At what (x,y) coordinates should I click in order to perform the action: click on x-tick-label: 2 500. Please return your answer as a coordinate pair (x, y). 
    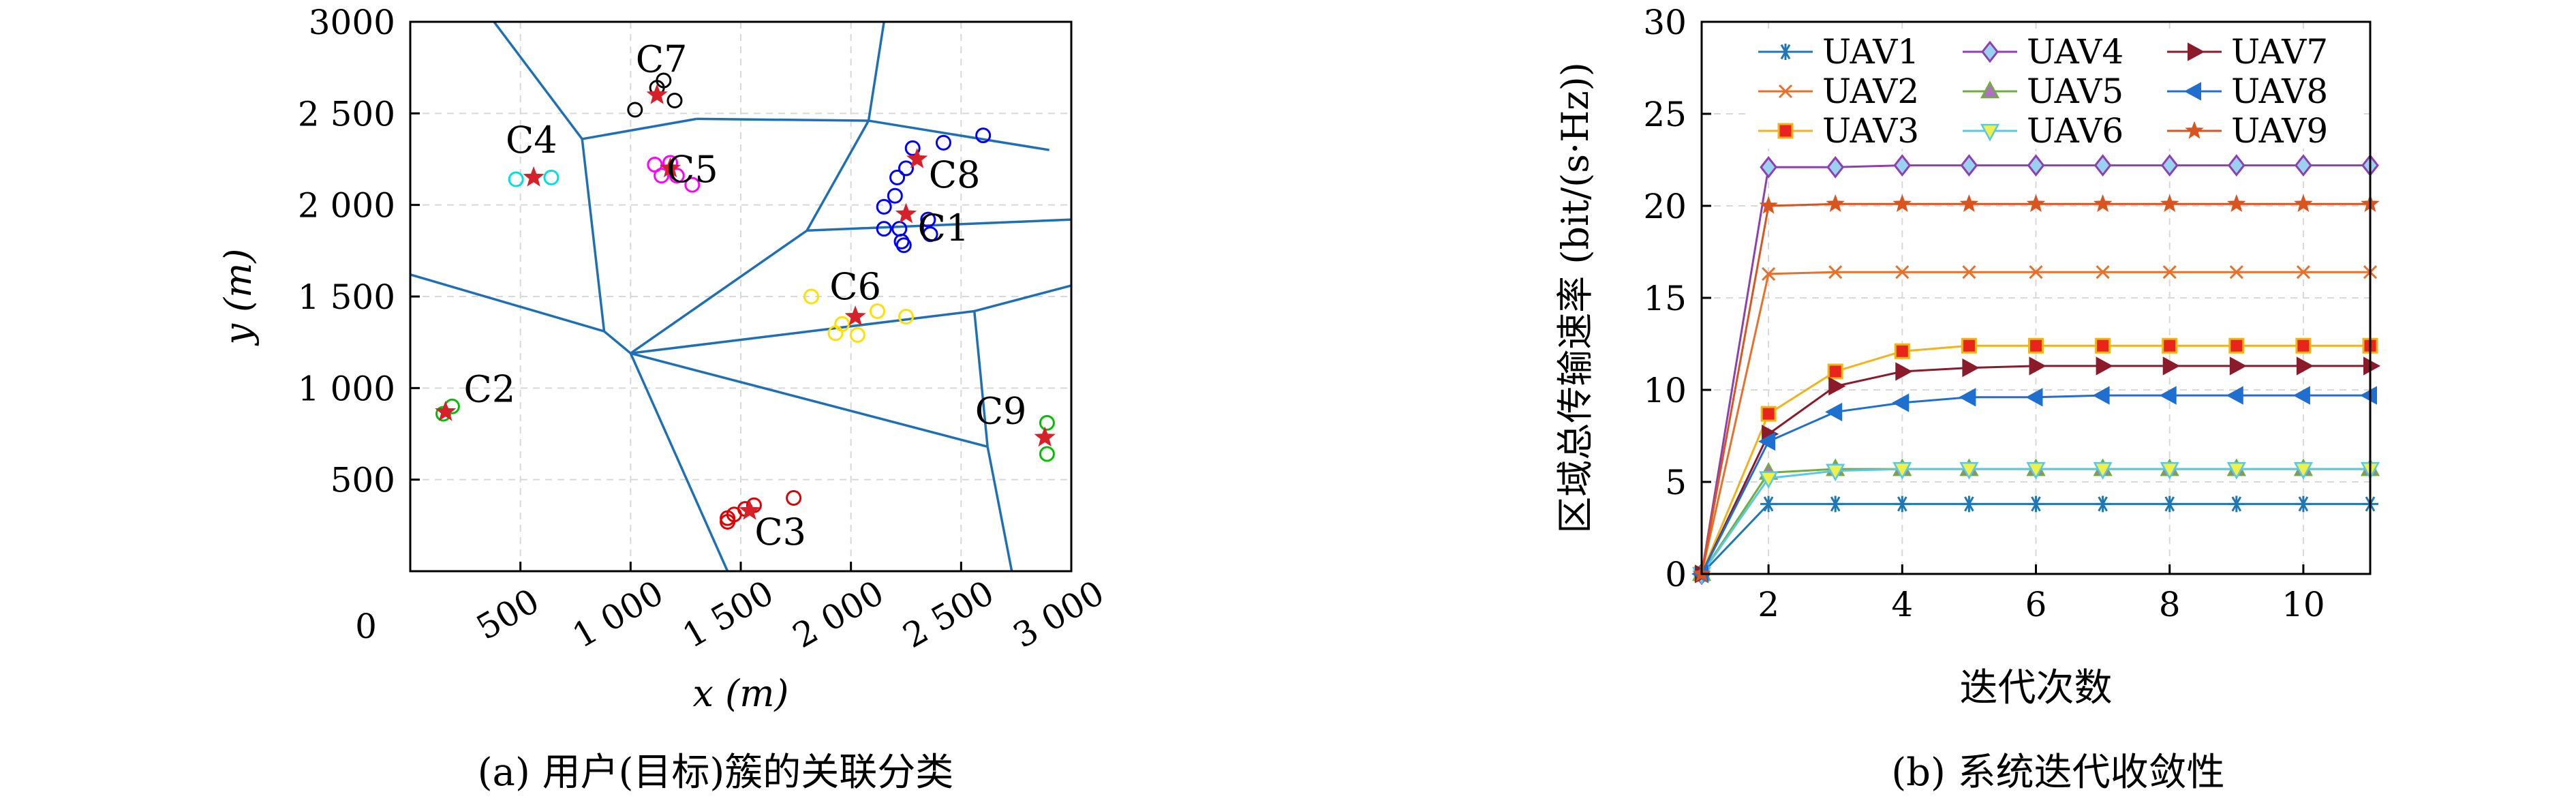
    Looking at the image, I should click on (948, 614).